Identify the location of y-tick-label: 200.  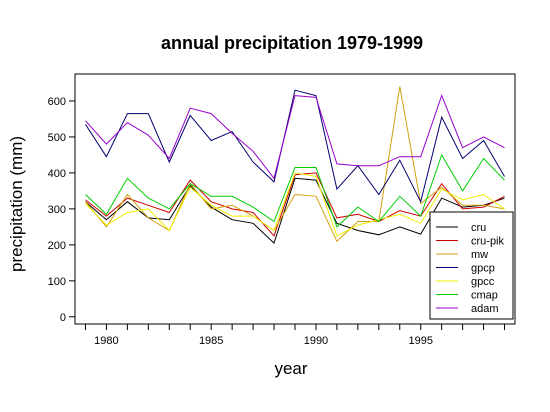
(57, 246).